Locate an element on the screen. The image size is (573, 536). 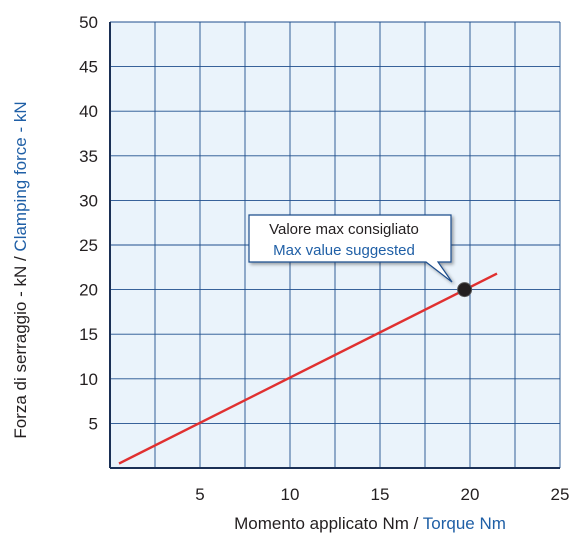
y-axis-label-en: Clamping force - kN is located at coordinates (20, 176).